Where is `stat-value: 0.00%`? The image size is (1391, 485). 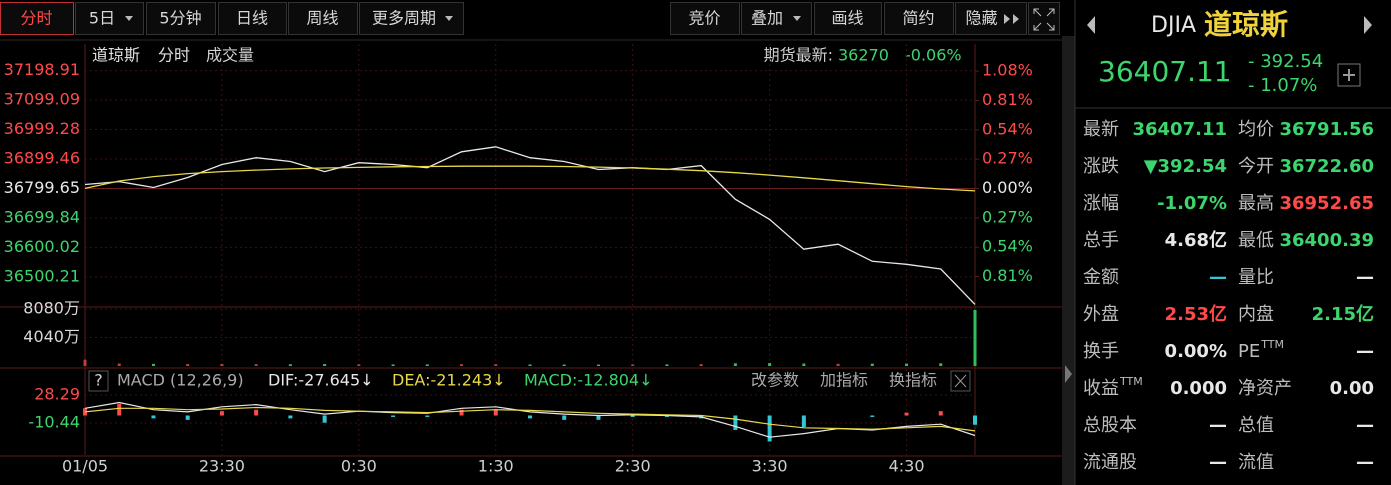 stat-value: 0.00% is located at coordinates (1196, 351).